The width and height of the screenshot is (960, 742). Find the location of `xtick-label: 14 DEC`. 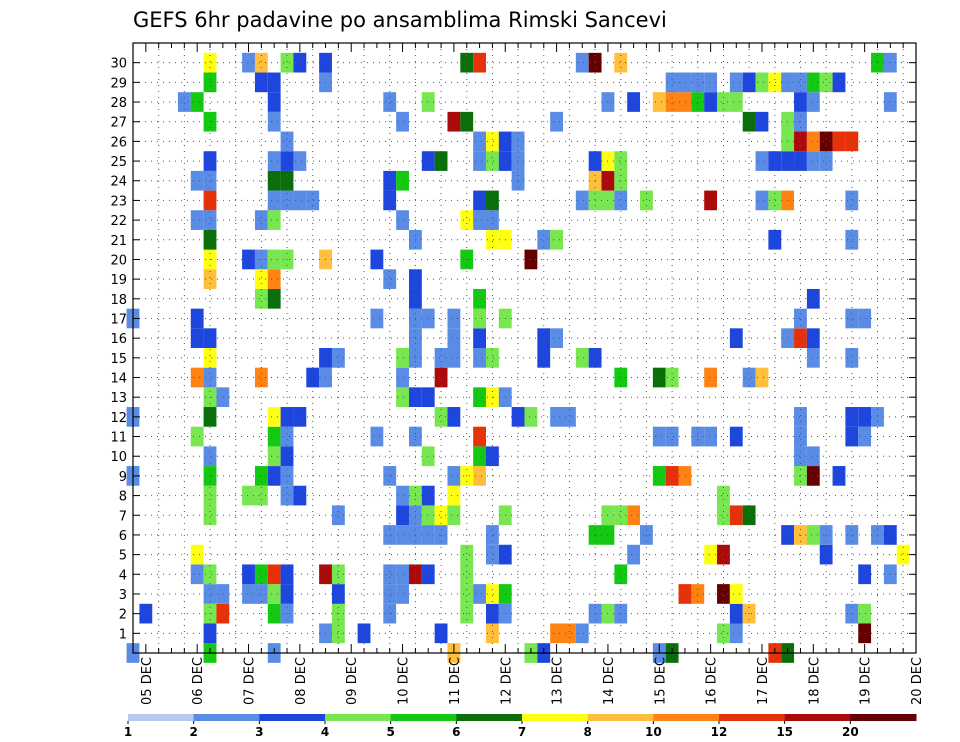

xtick-label: 14 DEC is located at coordinates (609, 681).